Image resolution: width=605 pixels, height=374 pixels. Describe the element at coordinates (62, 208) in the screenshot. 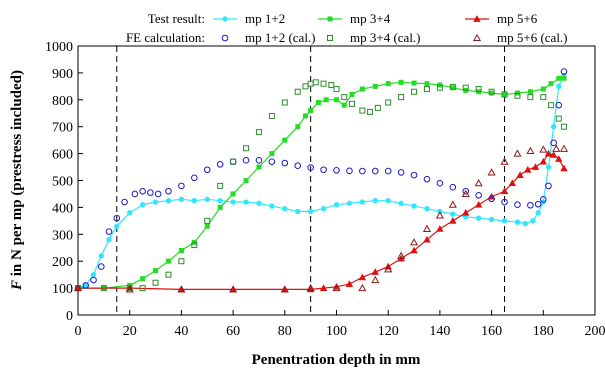

I see `y-tick-label: 400` at that location.